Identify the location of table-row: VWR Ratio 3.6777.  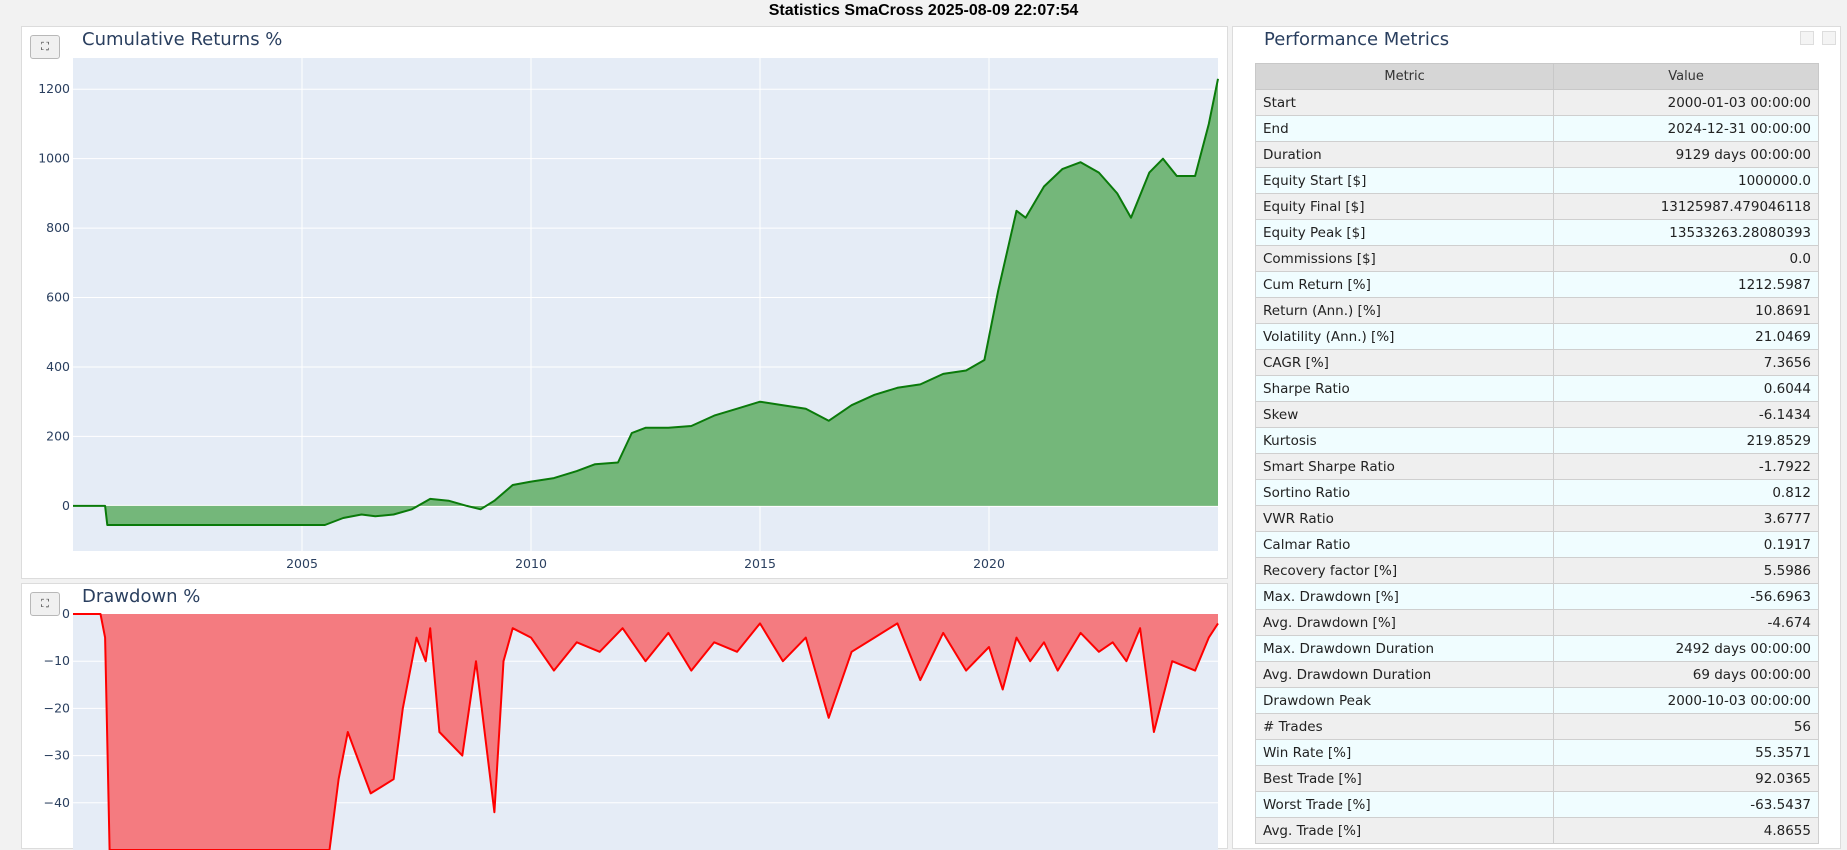
(1536, 518).